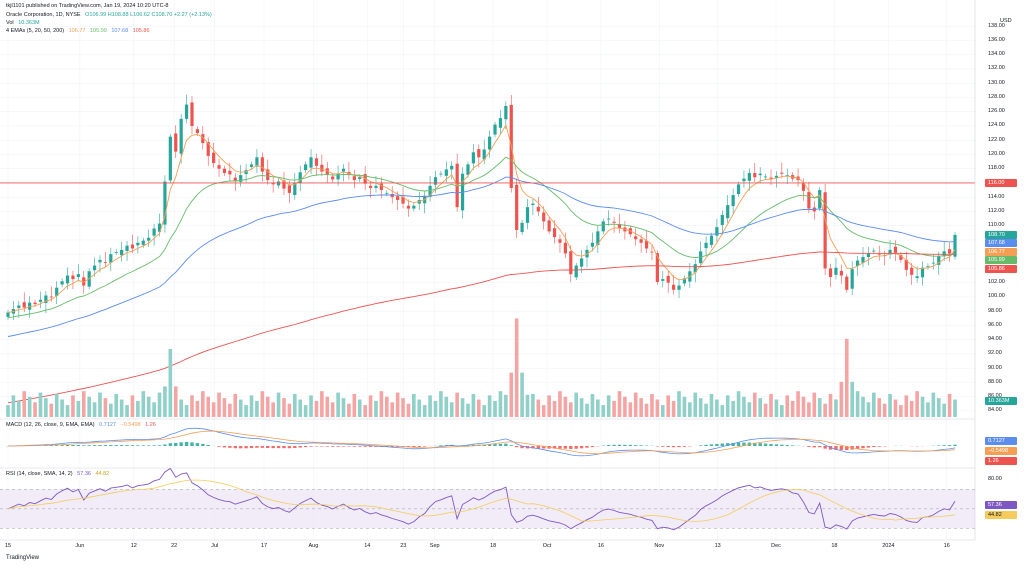 The height and width of the screenshot is (566, 1024). What do you see at coordinates (35, 31) in the screenshot?
I see `emas-label: 4 EMAs (5, 20, 50, 200)` at bounding box center [35, 31].